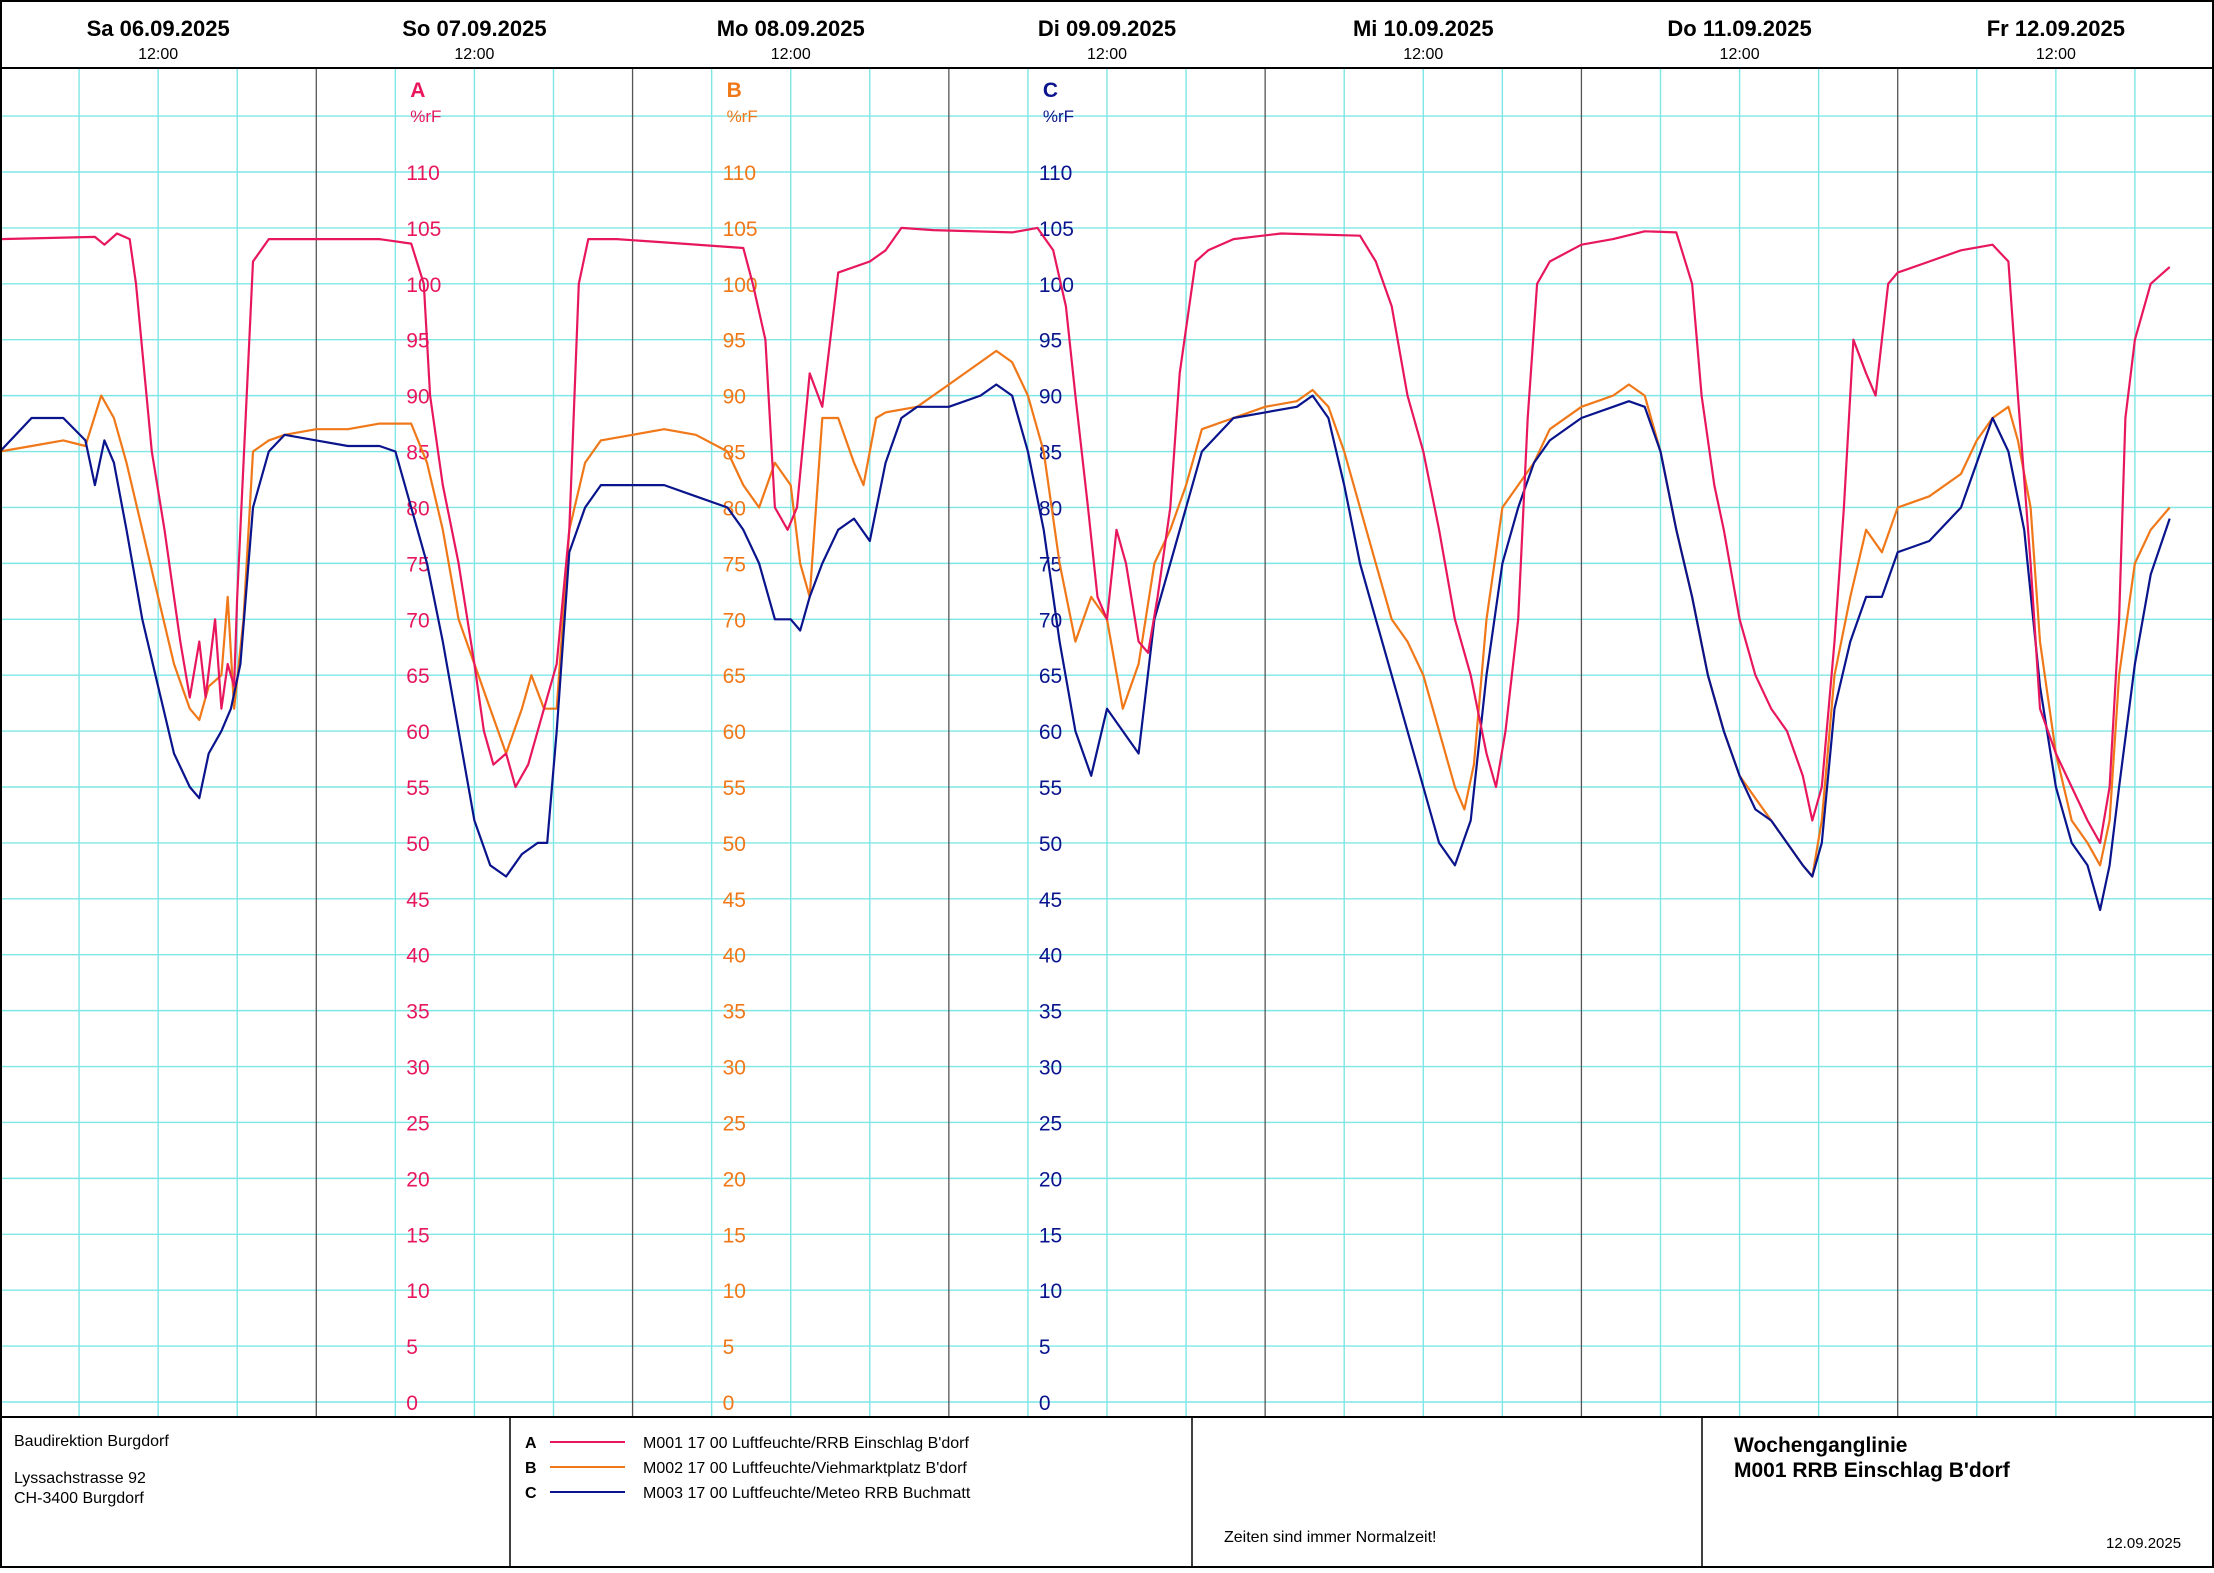 The image size is (2214, 1573). Describe the element at coordinates (158, 28) in the screenshot. I see `day-label: Sa 06.09.2025` at that location.